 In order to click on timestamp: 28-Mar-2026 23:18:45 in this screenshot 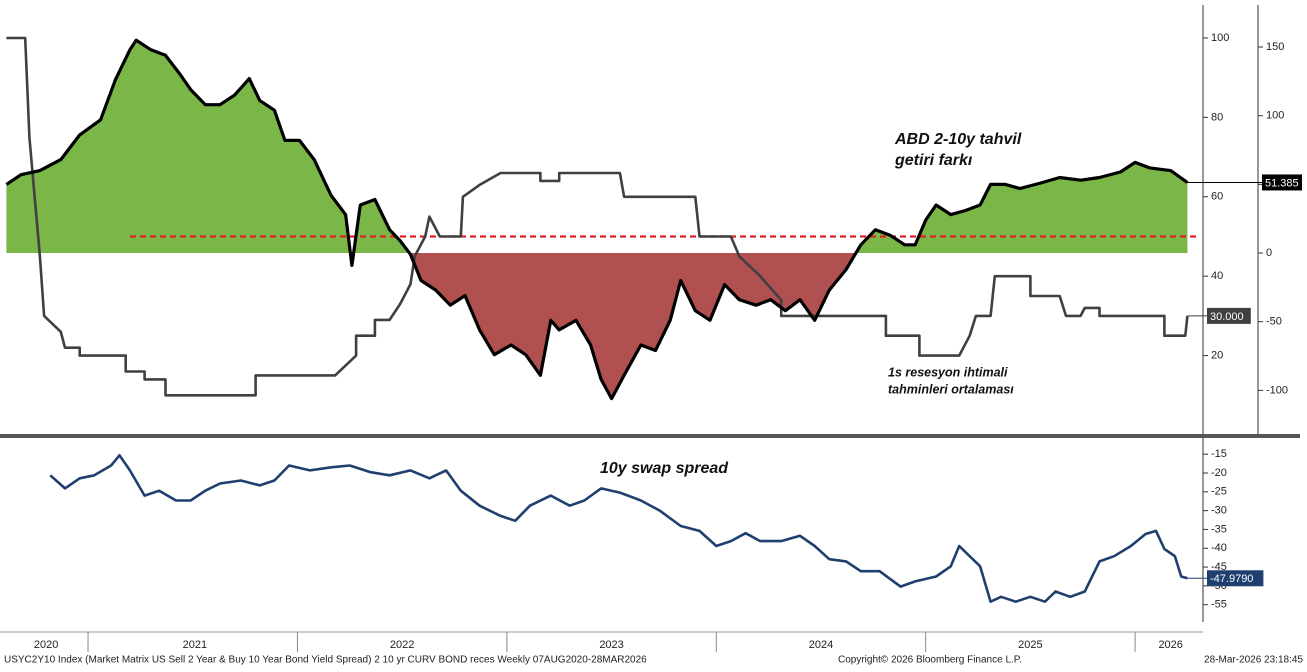, I will do `click(1253, 660)`.